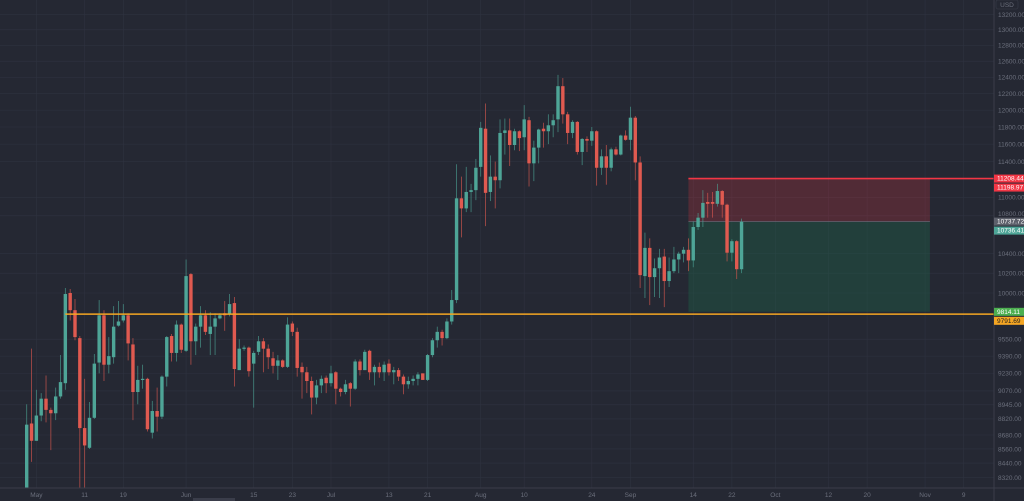  What do you see at coordinates (331, 495) in the screenshot?
I see `time-tick-label: Jul` at bounding box center [331, 495].